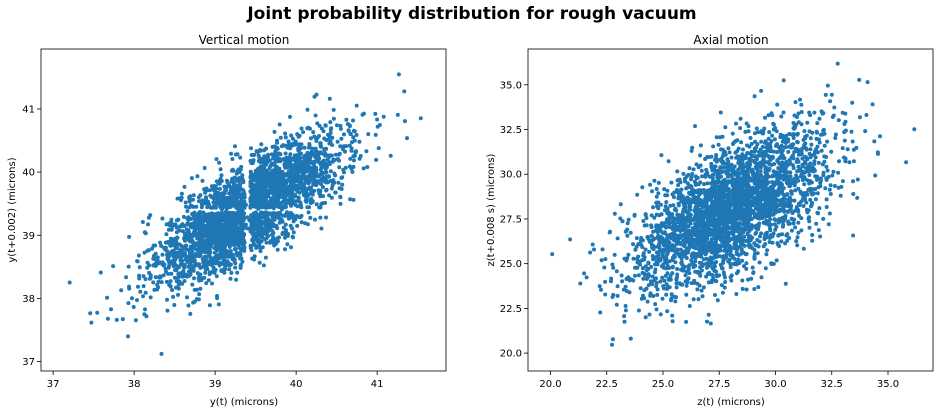  I want to click on y-tick-label: 38, so click(28, 299).